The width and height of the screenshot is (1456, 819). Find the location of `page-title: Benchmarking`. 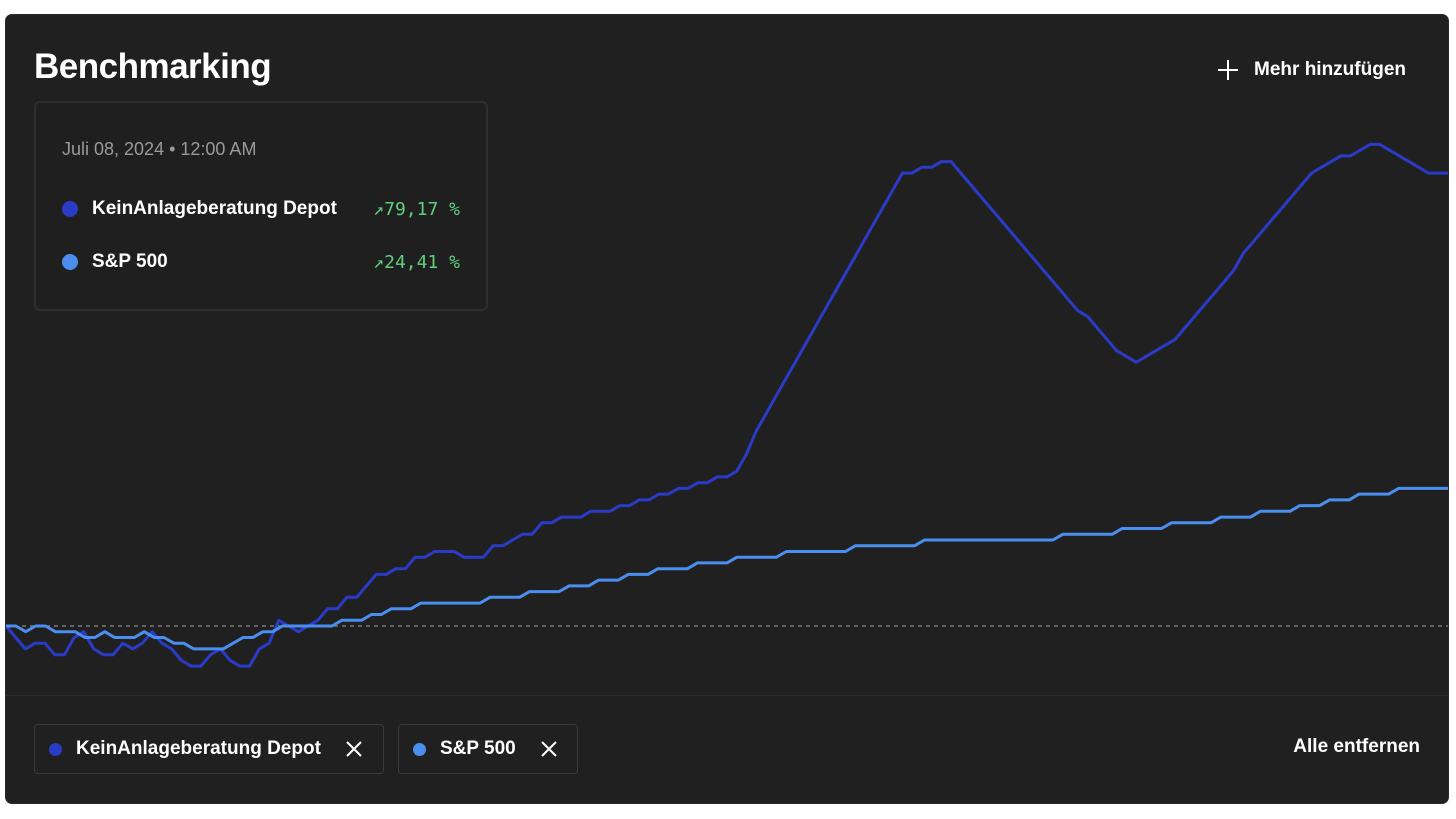

page-title: Benchmarking is located at coordinates (153, 66).